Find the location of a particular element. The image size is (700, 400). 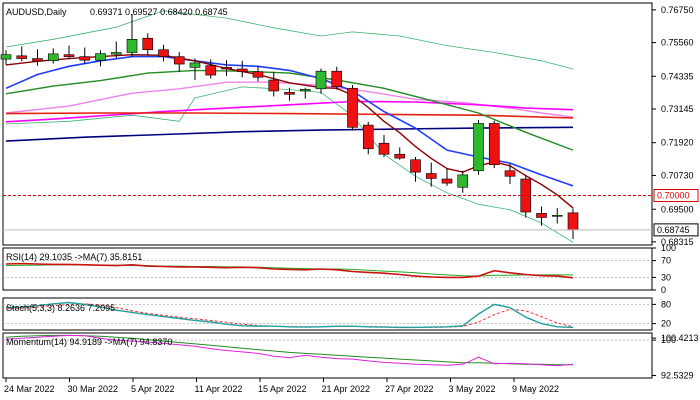

date-tick-label: 24 Mar 2022 is located at coordinates (29, 389).